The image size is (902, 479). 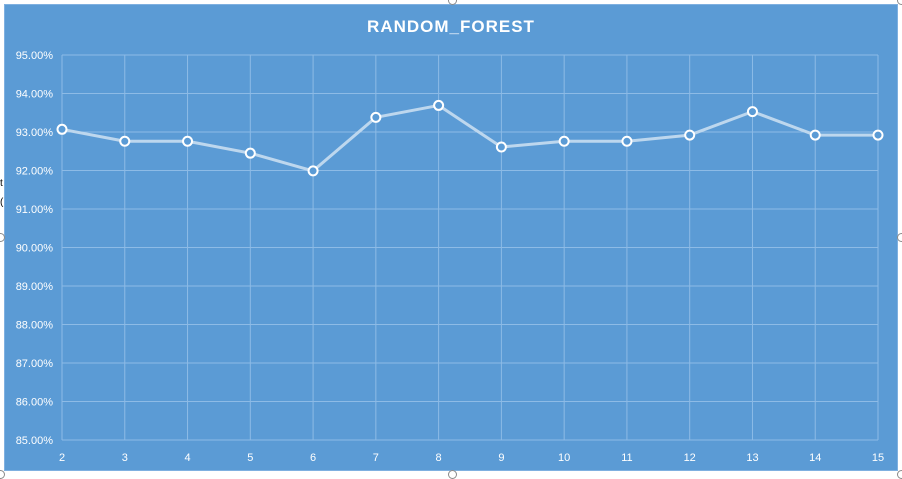 I want to click on x-tick-label: 10, so click(x=564, y=458).